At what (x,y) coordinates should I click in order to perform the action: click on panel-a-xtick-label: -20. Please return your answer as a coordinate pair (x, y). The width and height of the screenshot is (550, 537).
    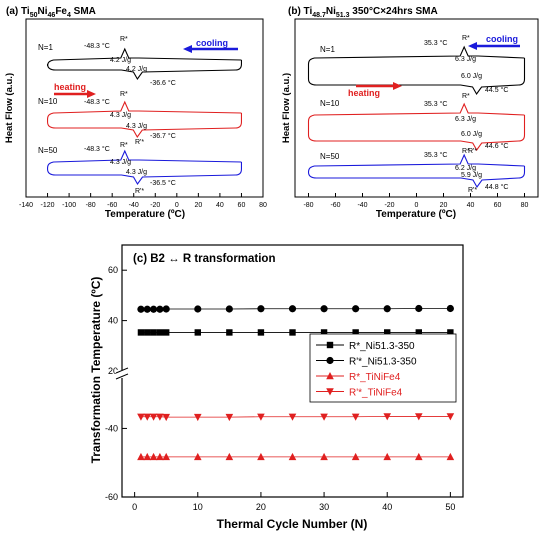
    Looking at the image, I should click on (155, 205).